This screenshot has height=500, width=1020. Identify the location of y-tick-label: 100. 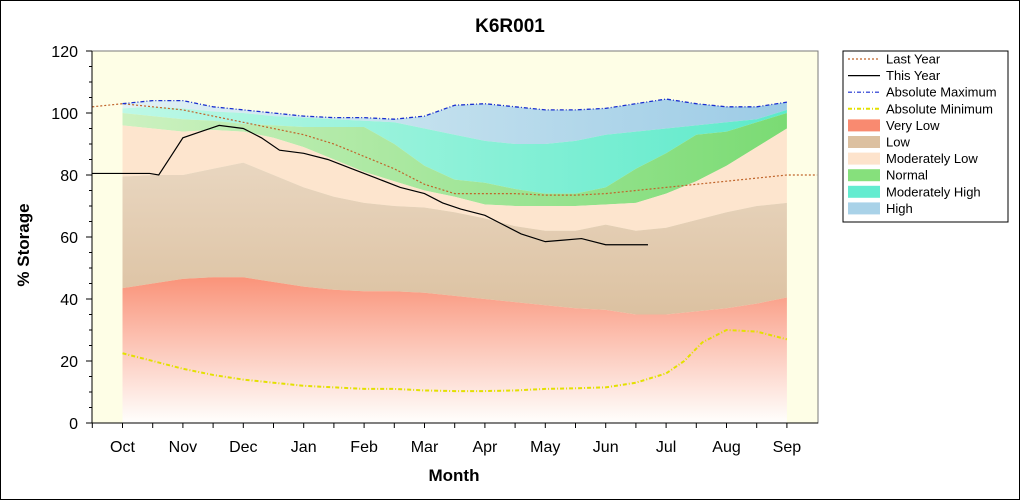
(64, 114).